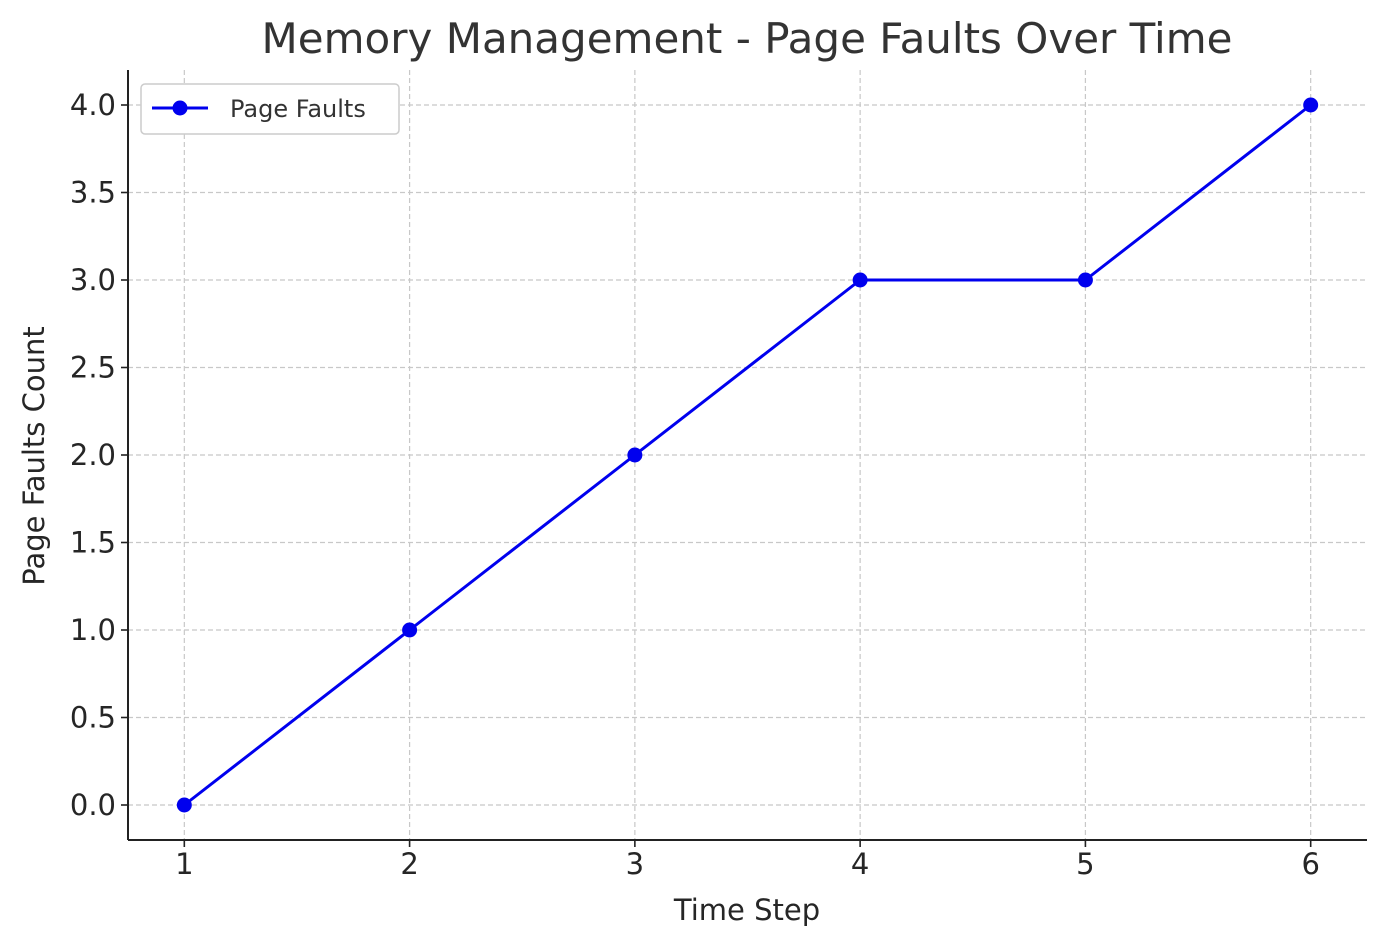 The image size is (1387, 947). I want to click on y-tick-label: 0.0, so click(93, 805).